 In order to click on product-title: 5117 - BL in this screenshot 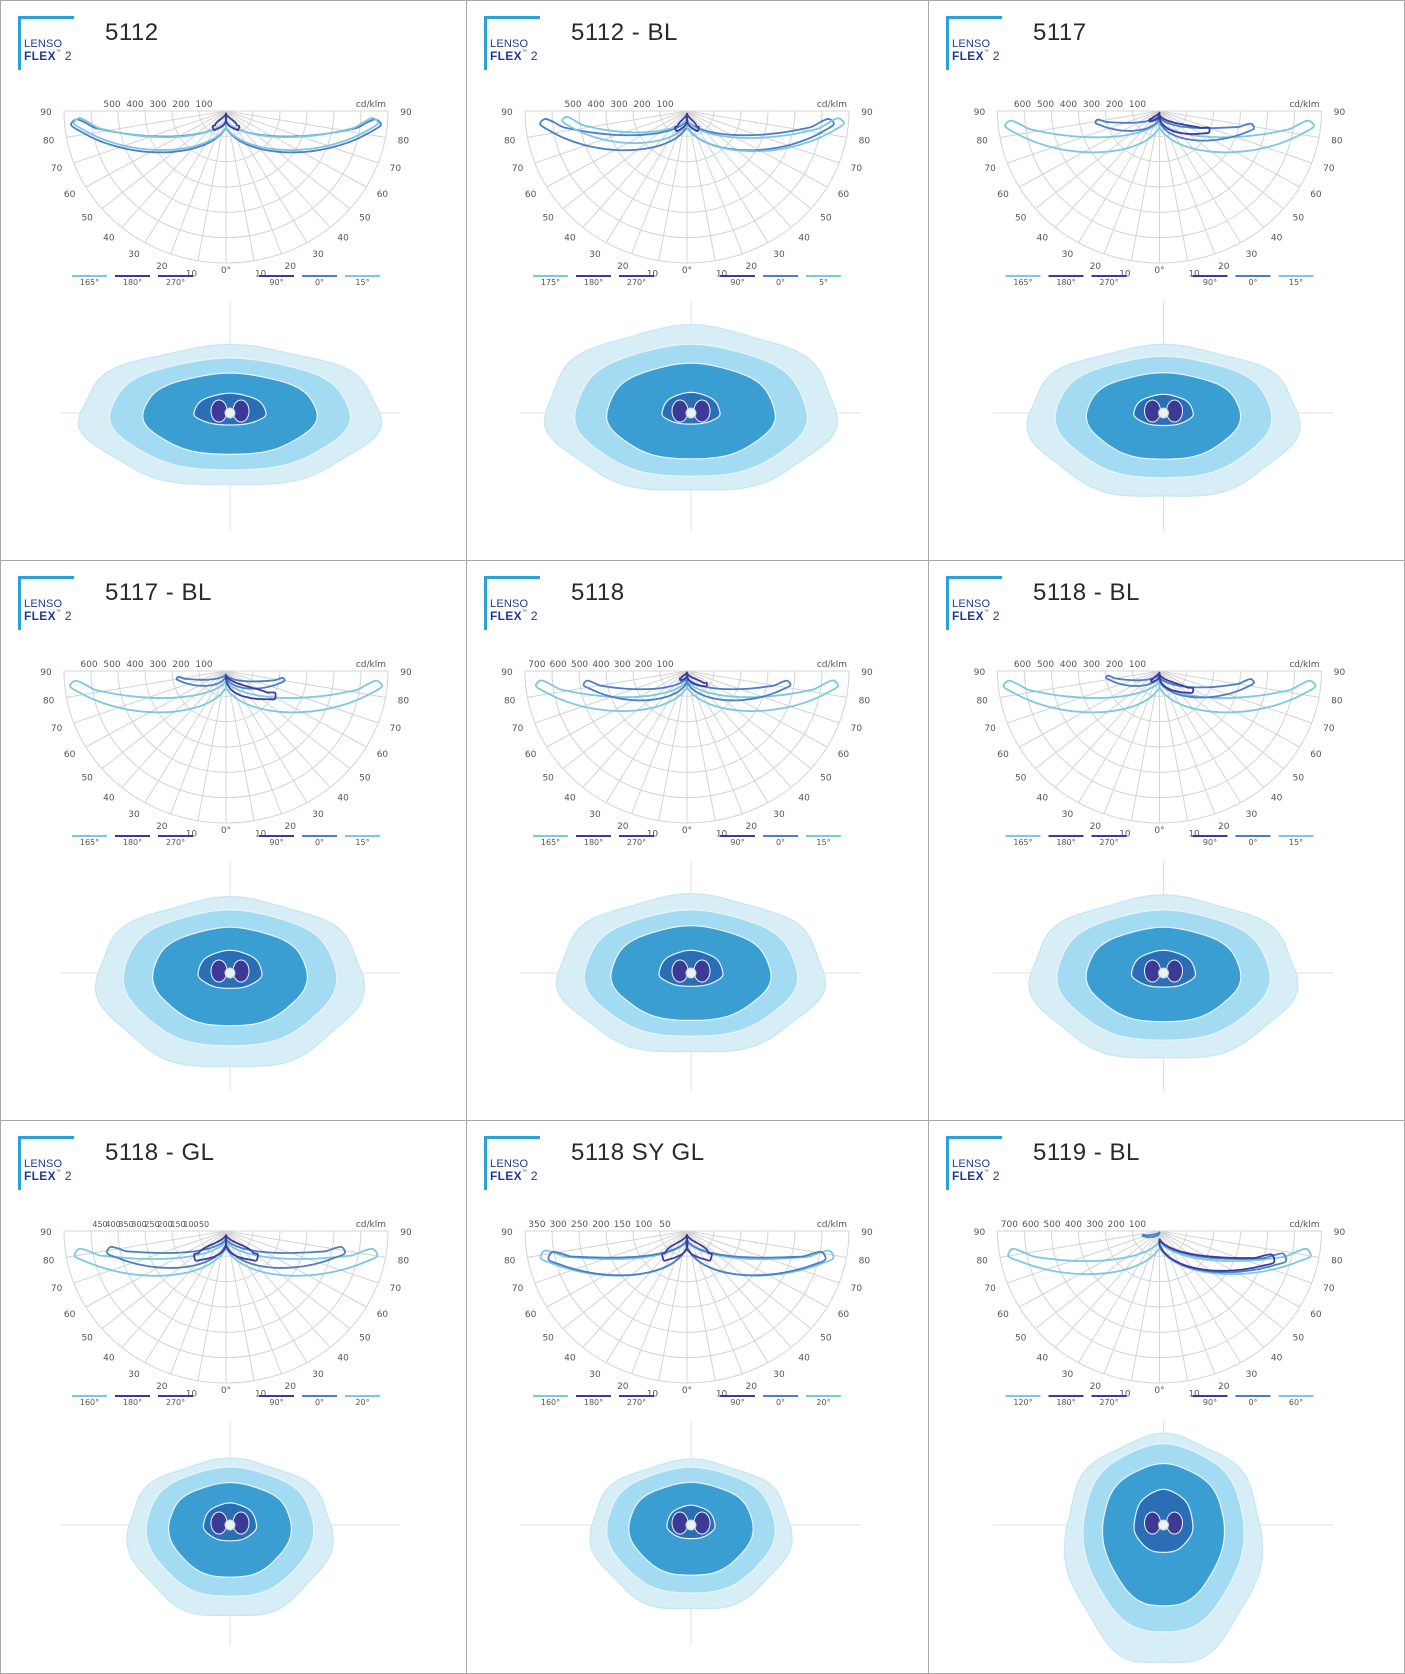, I will do `click(158, 592)`.